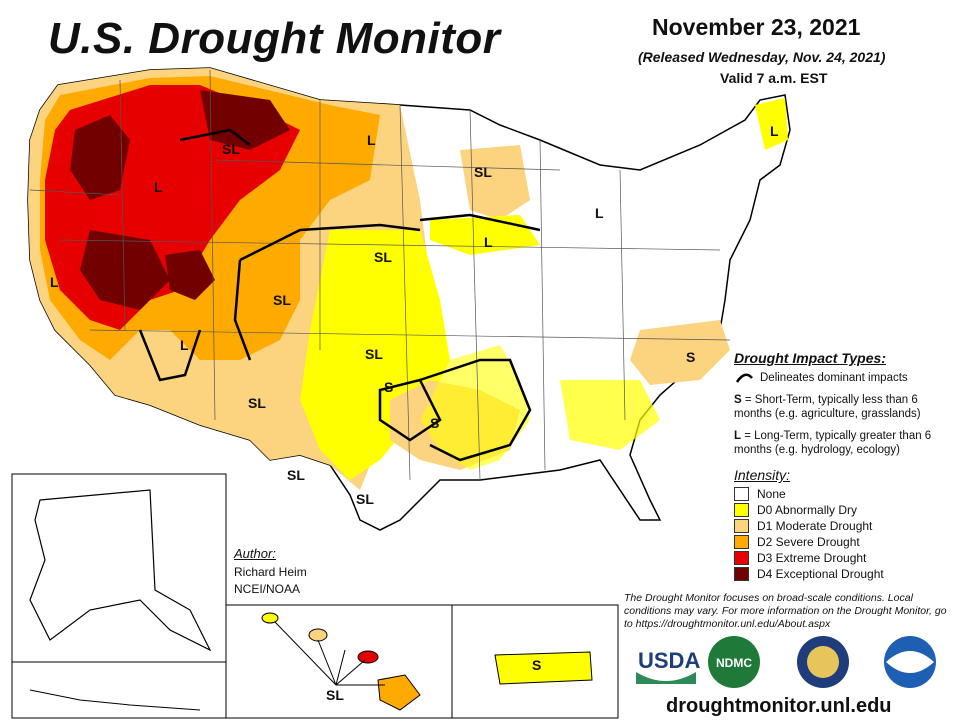 The width and height of the screenshot is (960, 728). I want to click on usda-logo: USDA, so click(668, 662).